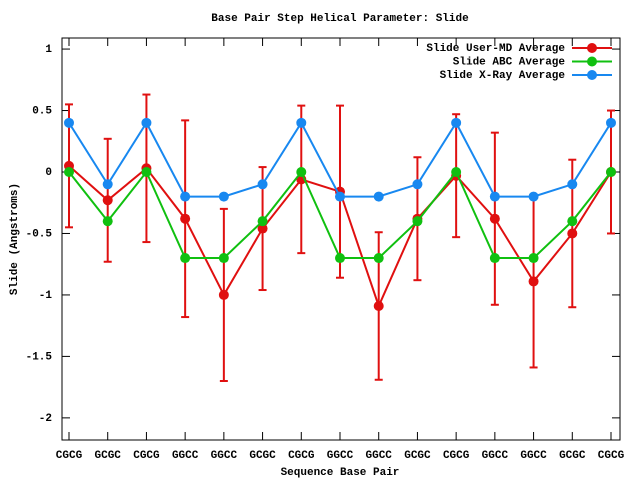 The height and width of the screenshot is (480, 640). I want to click on y-tick-label: 0.5, so click(42, 111).